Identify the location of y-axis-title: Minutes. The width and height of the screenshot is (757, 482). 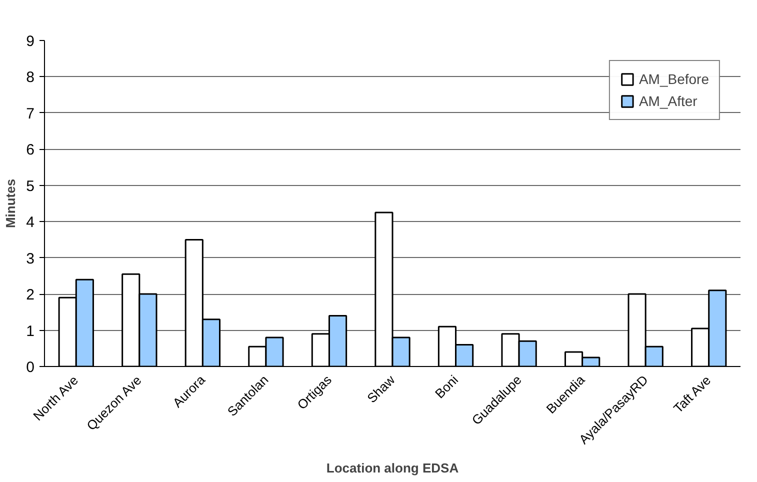
(10, 203).